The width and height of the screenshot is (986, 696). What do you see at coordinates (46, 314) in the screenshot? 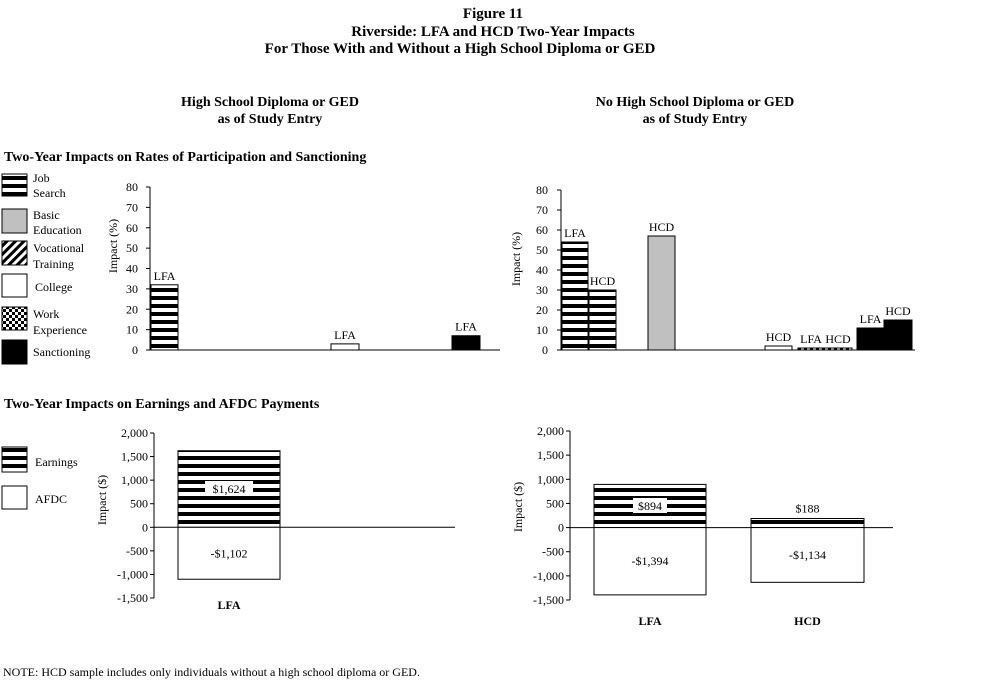
I see `legend-label-work-experience-line1: Work` at bounding box center [46, 314].